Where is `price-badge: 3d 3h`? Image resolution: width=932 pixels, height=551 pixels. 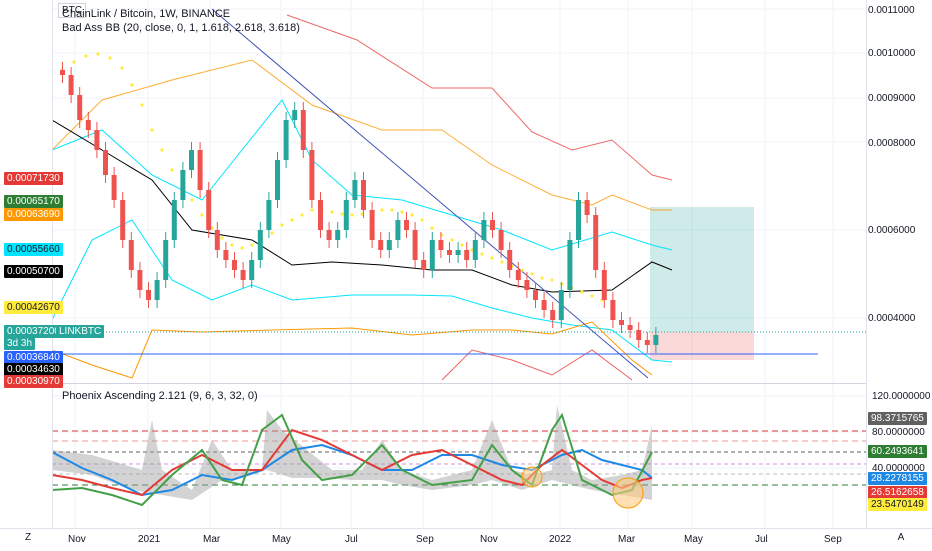
price-badge: 3d 3h is located at coordinates (20, 343).